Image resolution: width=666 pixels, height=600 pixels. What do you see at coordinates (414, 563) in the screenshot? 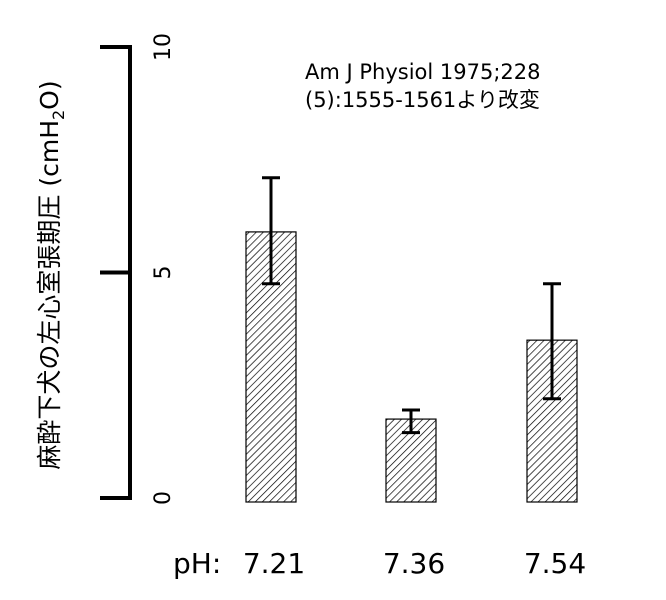
I see `category-label-7.36: 7.36` at bounding box center [414, 563].